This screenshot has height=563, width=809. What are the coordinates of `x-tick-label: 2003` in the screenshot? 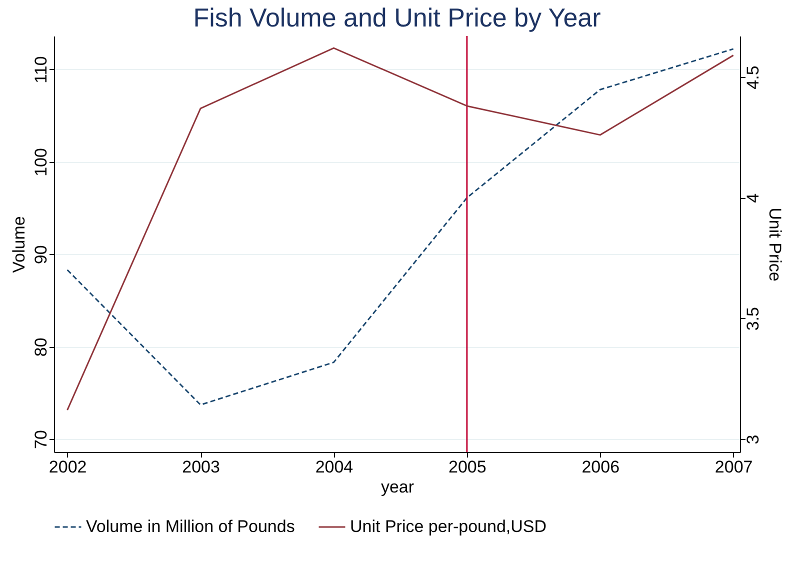 It's located at (201, 467).